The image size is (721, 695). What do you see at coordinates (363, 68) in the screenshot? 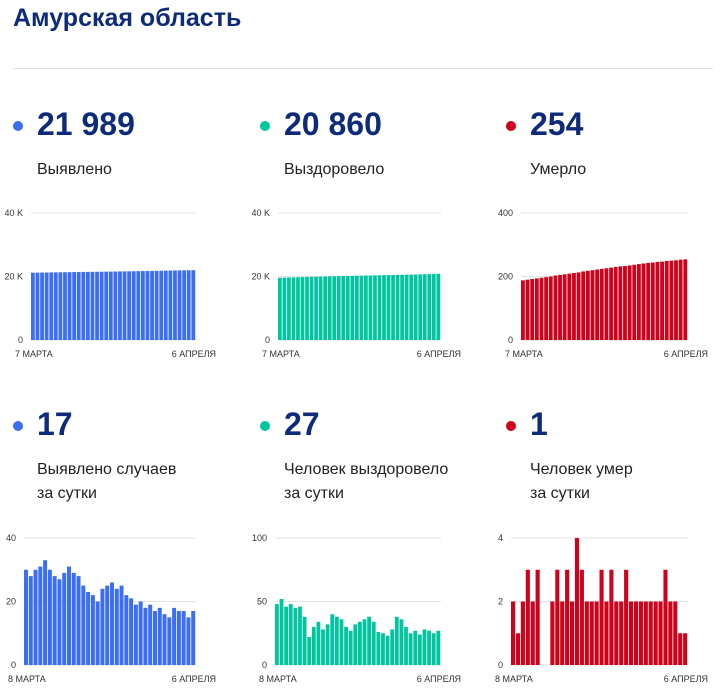
I see `divider` at bounding box center [363, 68].